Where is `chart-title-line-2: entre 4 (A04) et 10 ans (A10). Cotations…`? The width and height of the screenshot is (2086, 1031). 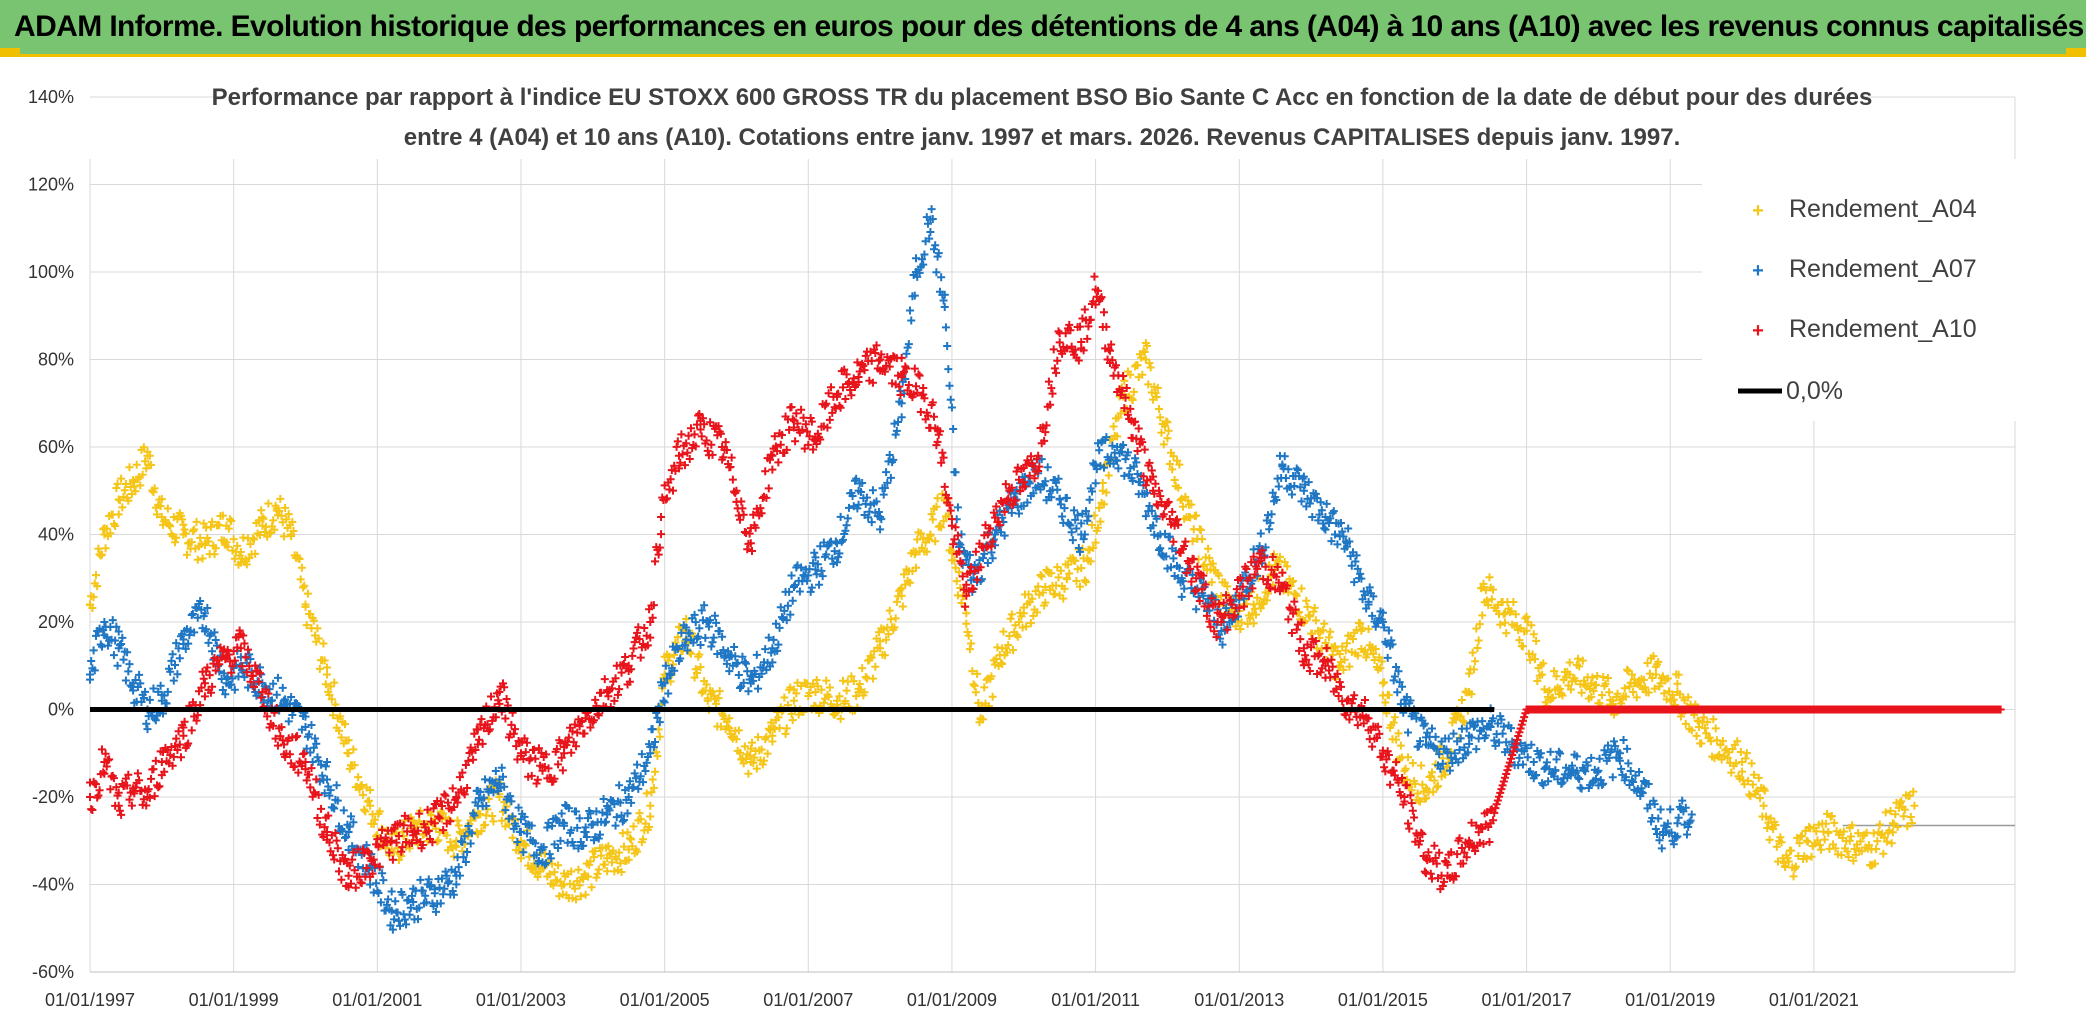 chart-title-line-2: entre 4 (A04) et 10 ans (A10). Cotations… is located at coordinates (1042, 137).